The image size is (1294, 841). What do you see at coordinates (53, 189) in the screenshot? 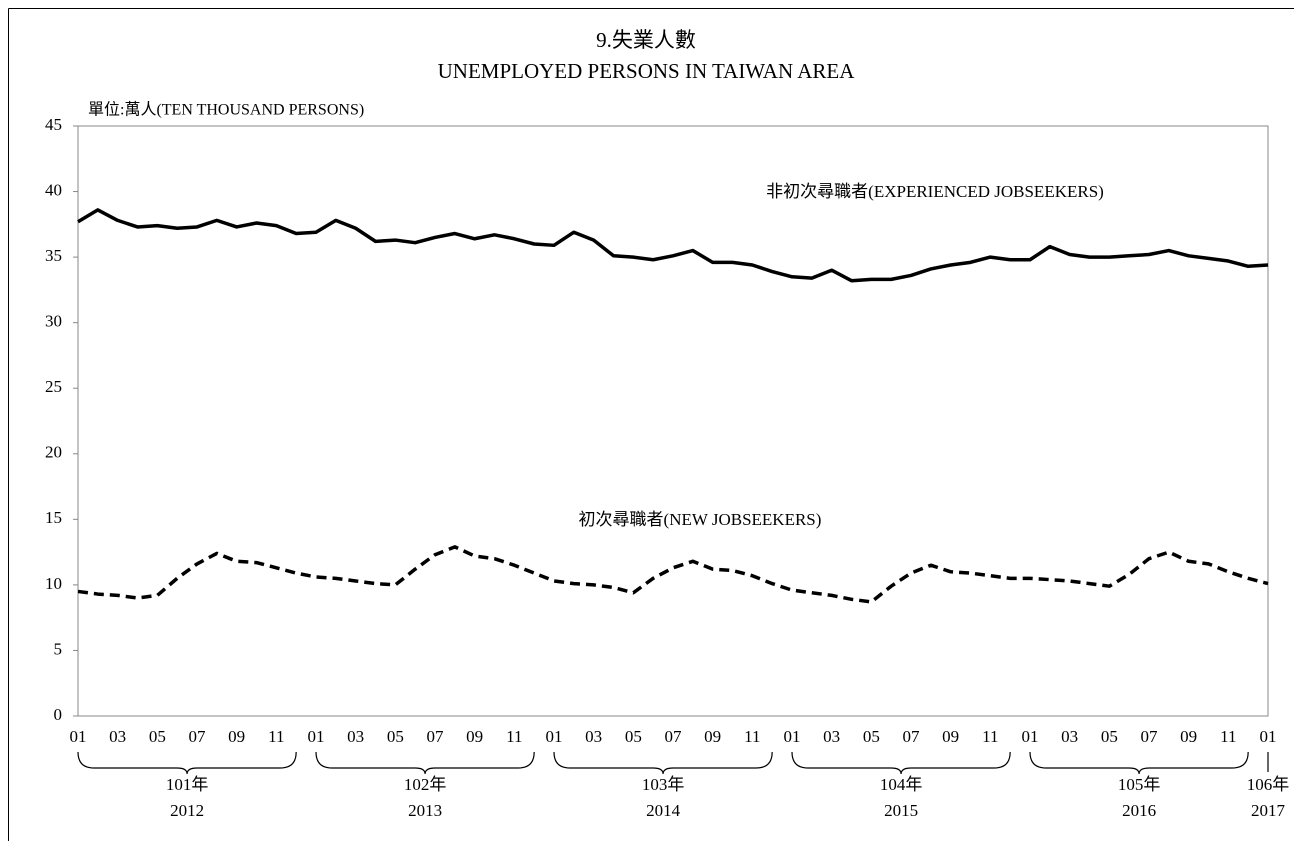
I see `y-tick-label: 40` at bounding box center [53, 189].